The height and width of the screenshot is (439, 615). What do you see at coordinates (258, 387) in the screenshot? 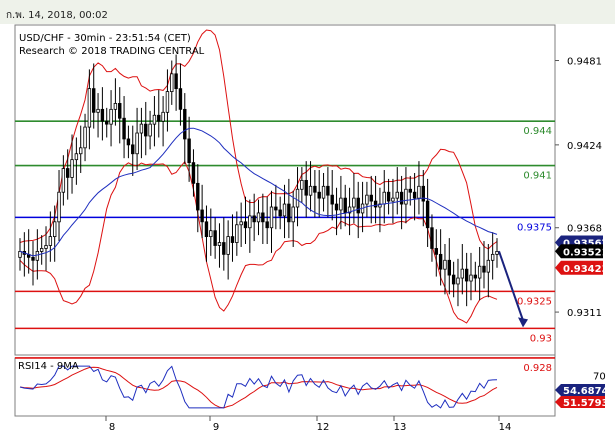
I see `rsi-line` at bounding box center [258, 387].